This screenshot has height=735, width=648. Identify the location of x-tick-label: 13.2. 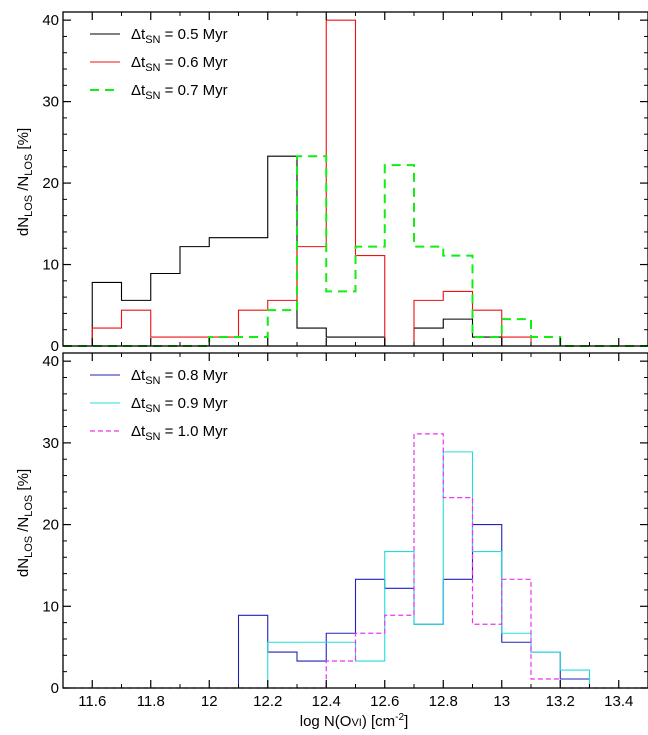
(560, 701).